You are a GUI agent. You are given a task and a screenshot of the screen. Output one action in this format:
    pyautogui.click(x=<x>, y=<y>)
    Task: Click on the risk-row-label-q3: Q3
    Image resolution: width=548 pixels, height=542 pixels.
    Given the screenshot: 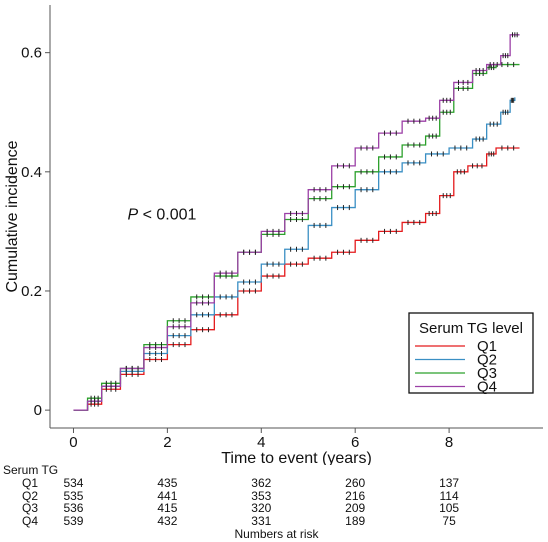 What is the action you would take?
    pyautogui.click(x=30, y=508)
    